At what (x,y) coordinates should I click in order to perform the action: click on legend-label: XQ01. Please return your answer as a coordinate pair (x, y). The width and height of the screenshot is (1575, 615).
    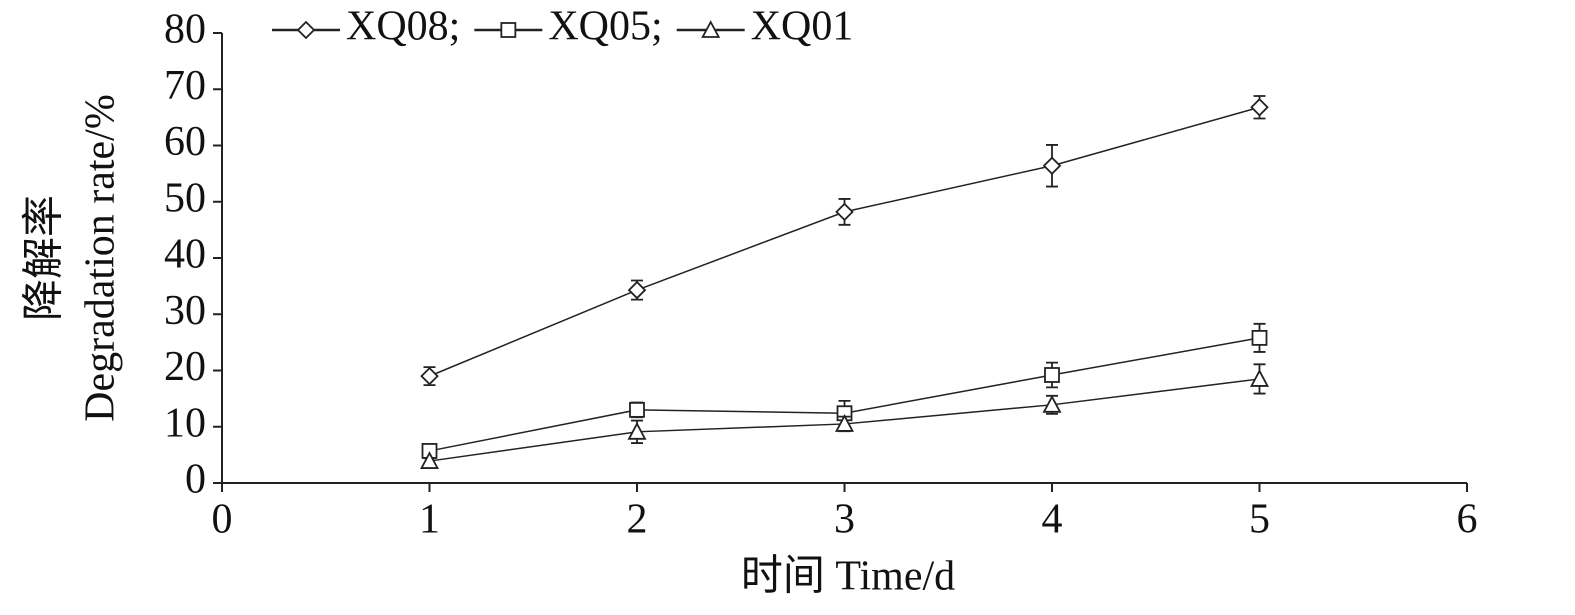
    Looking at the image, I should click on (802, 27).